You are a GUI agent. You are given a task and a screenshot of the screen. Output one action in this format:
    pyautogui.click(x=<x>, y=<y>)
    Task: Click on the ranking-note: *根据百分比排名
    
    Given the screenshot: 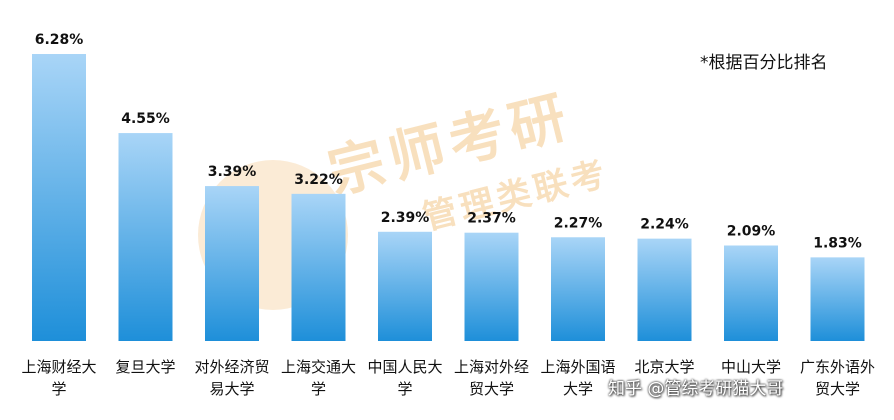 What is the action you would take?
    pyautogui.click(x=764, y=63)
    